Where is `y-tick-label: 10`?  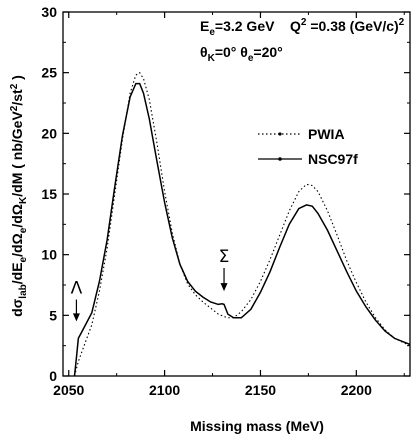
y-tick-label: 10 is located at coordinates (49, 255).